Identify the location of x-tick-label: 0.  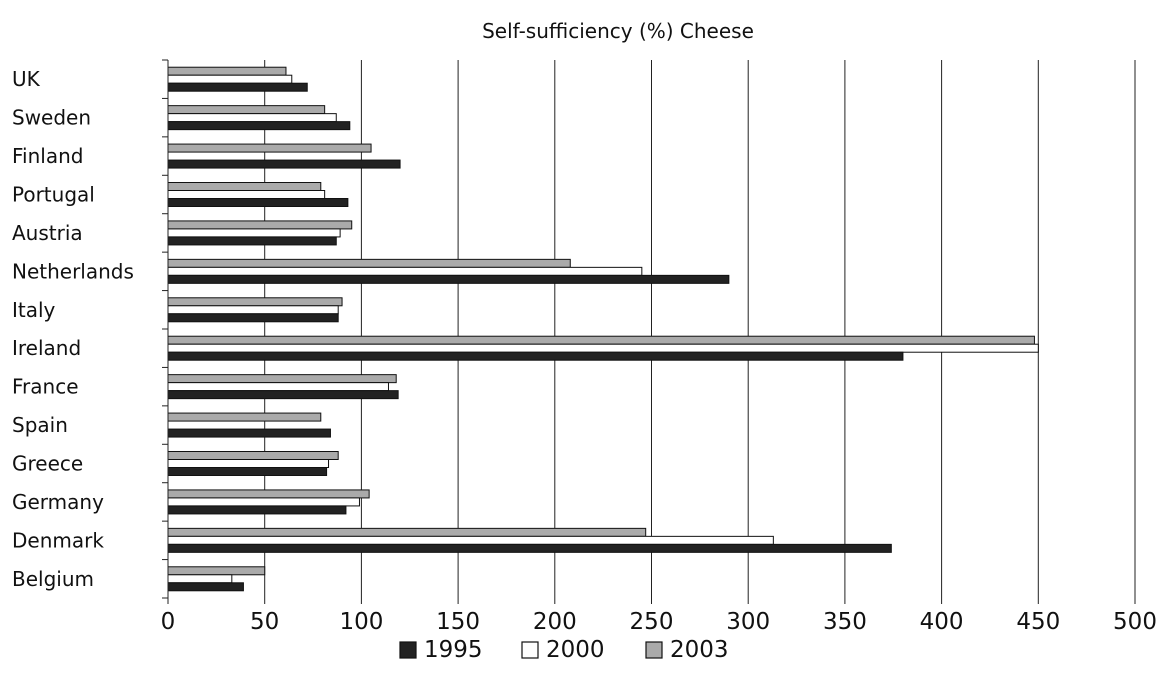
(168, 622).